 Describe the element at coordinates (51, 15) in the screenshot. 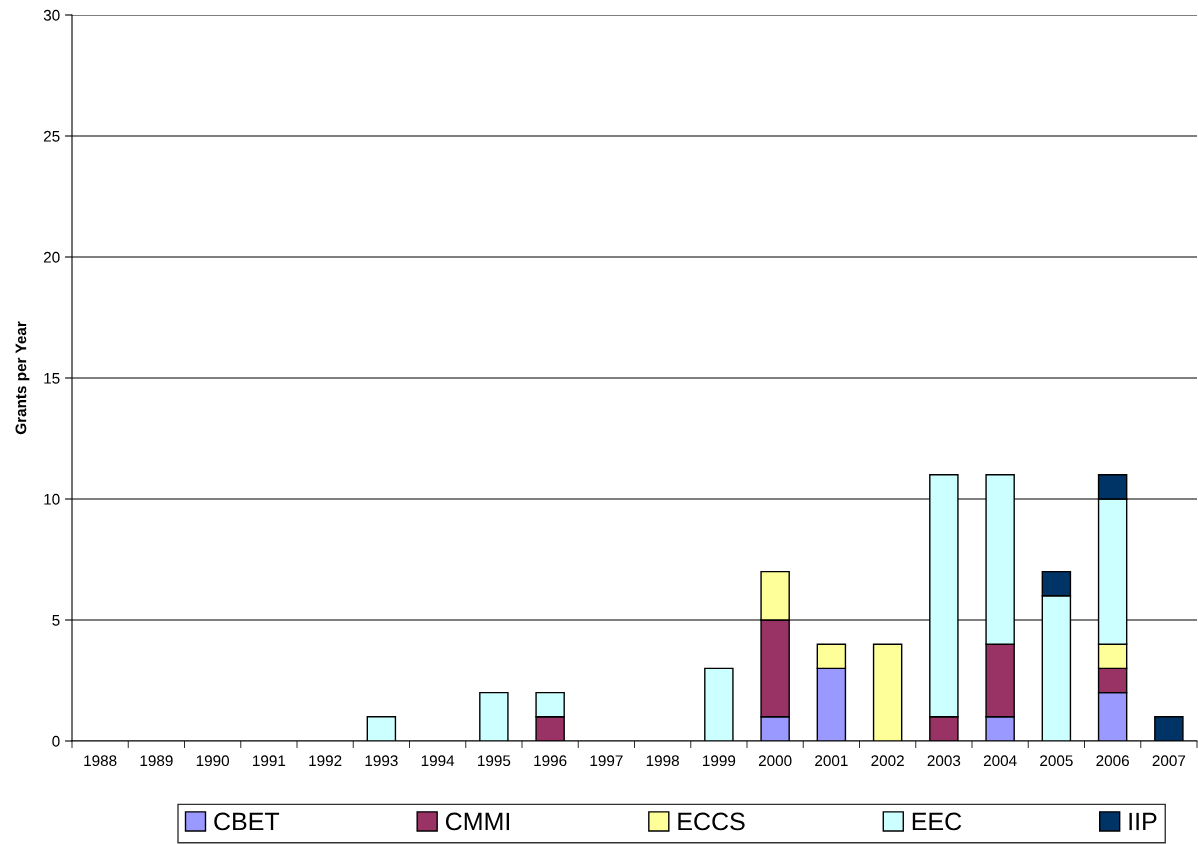

I see `y-tick-label: 30` at that location.